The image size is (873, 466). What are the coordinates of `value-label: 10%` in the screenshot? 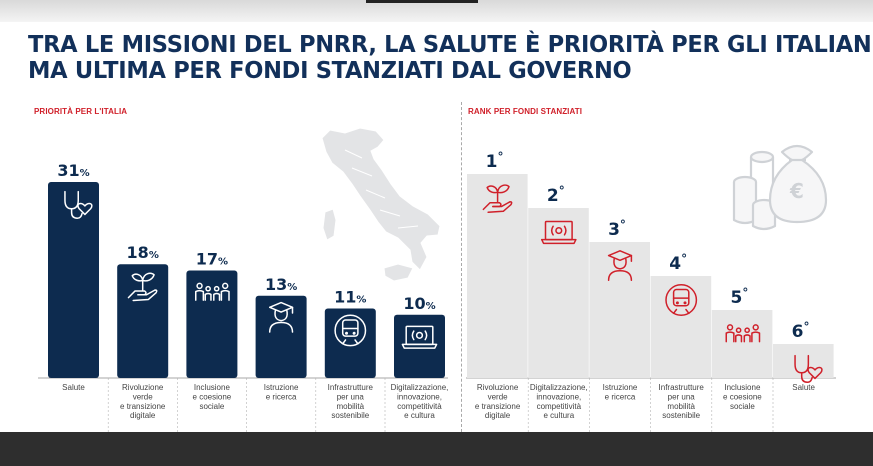 It's located at (419, 303).